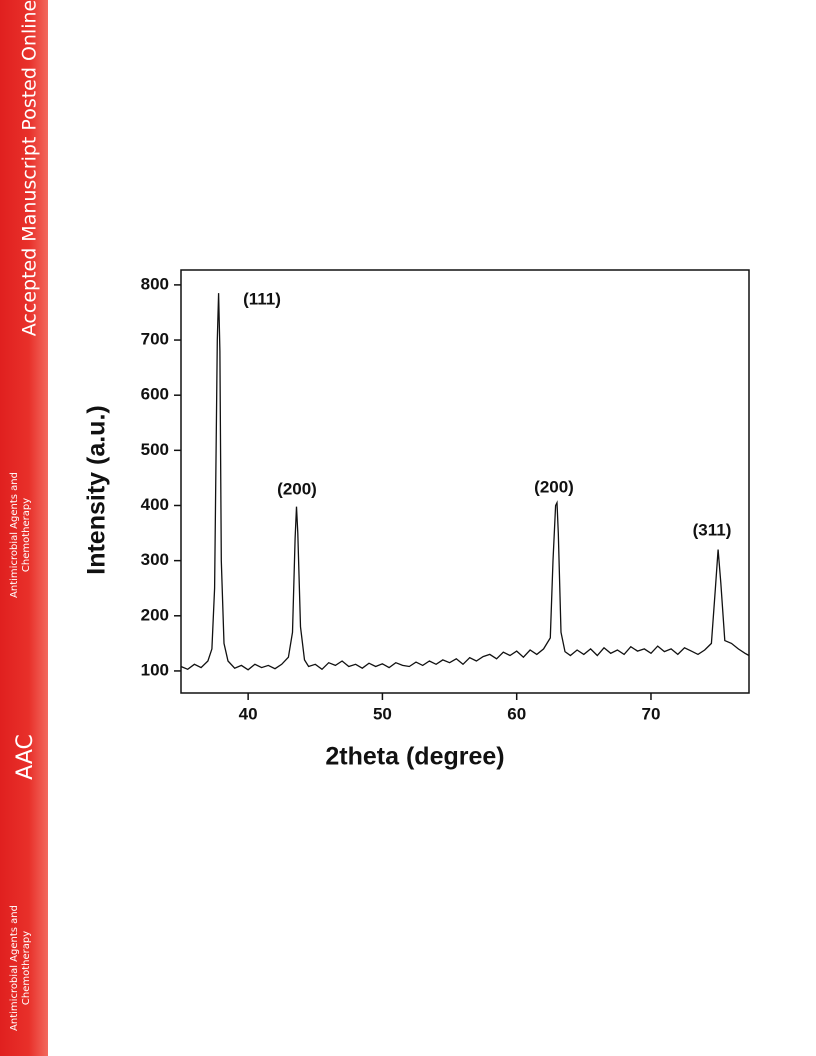  I want to click on x-tick-label: 40, so click(248, 713).